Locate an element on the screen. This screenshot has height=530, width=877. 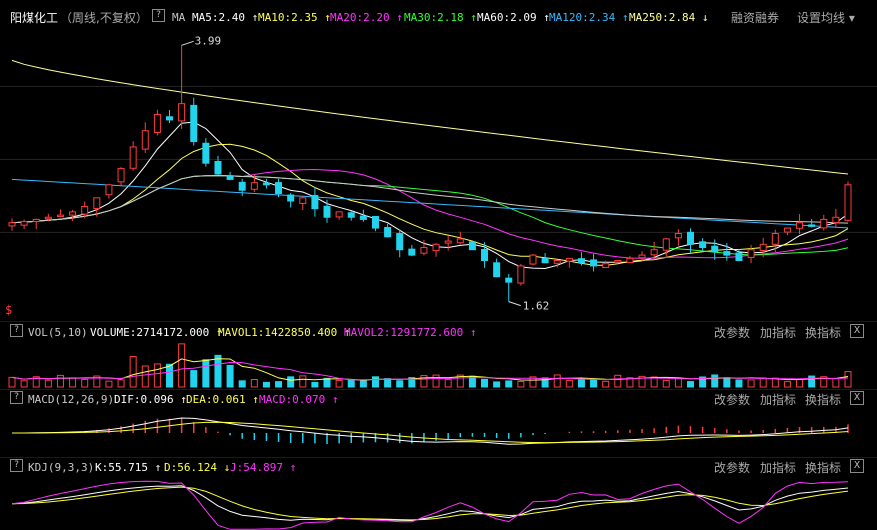
volume-value: VOLUME:2714172.000 ↑ is located at coordinates (156, 332).